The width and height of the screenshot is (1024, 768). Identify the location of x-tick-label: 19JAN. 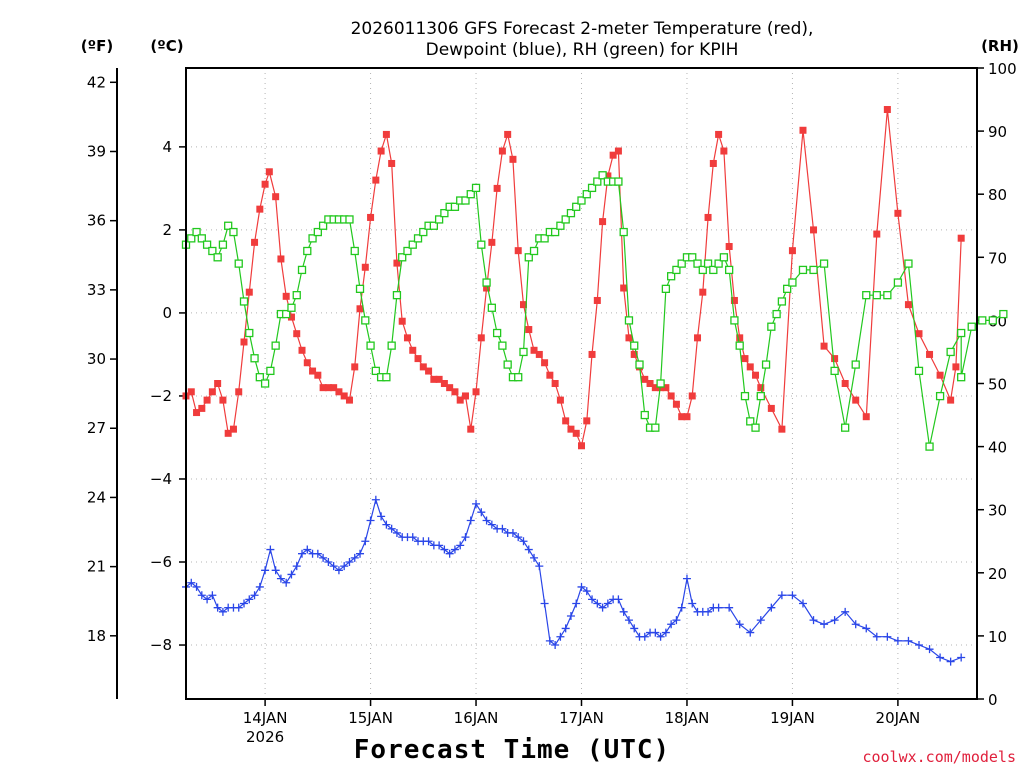
(792, 718).